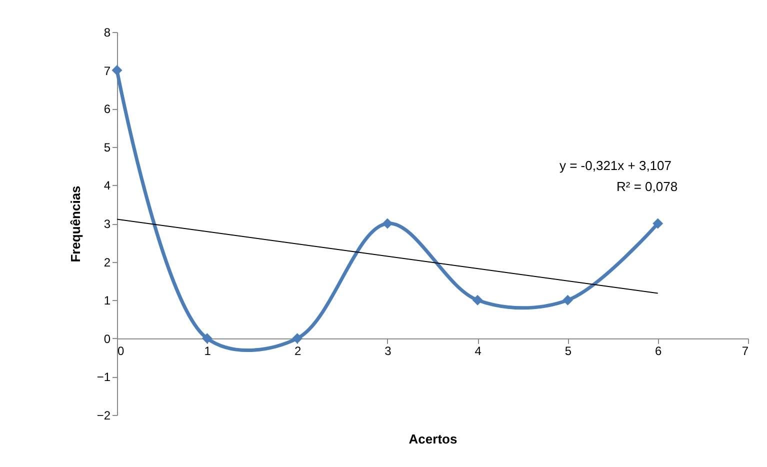  Describe the element at coordinates (75, 224) in the screenshot. I see `y-axis-title: Frequências` at that location.